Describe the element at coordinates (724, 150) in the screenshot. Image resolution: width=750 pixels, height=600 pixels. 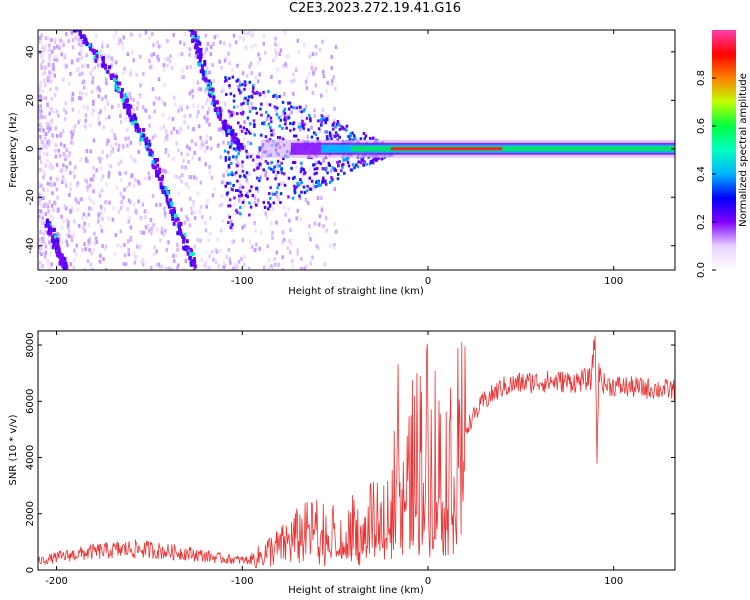
I see `colorbar-scale` at that location.